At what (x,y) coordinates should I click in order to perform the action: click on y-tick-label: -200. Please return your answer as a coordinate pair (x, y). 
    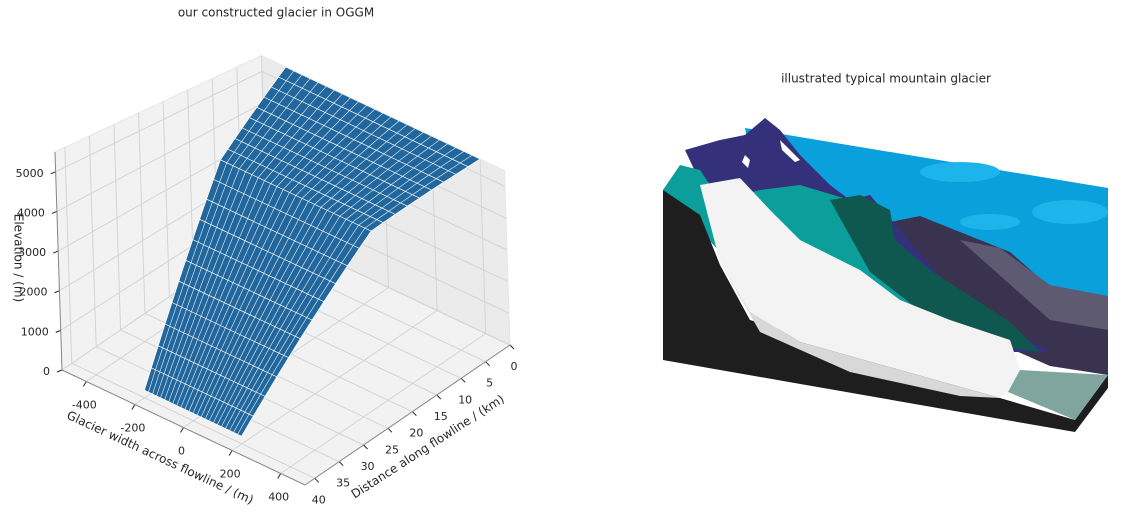
    Looking at the image, I should click on (132, 428).